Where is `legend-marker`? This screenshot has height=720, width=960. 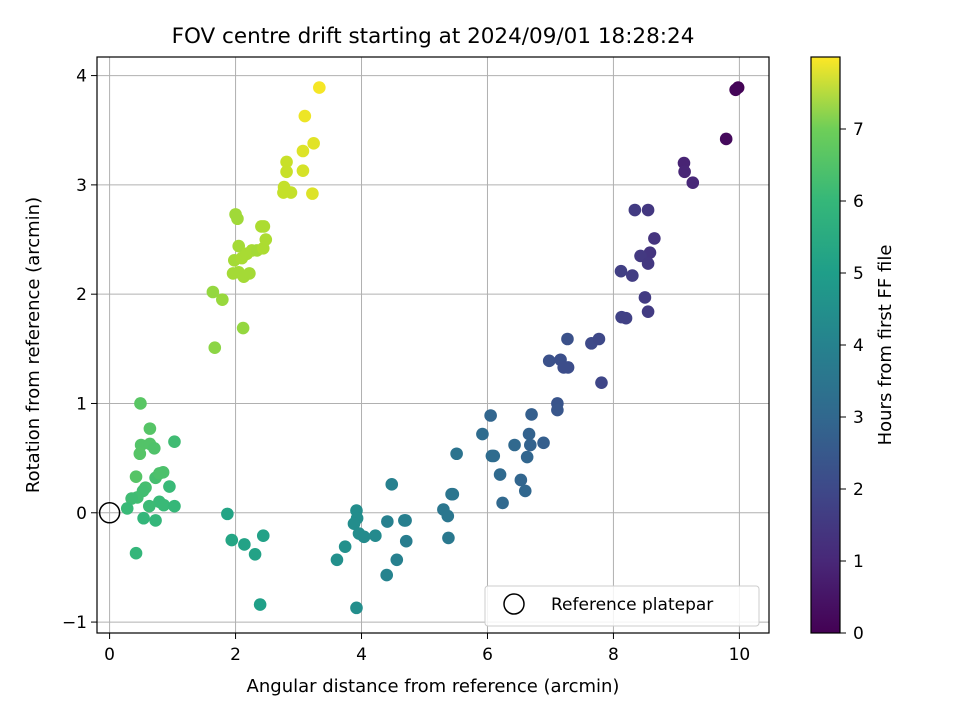
legend-marker is located at coordinates (514, 604).